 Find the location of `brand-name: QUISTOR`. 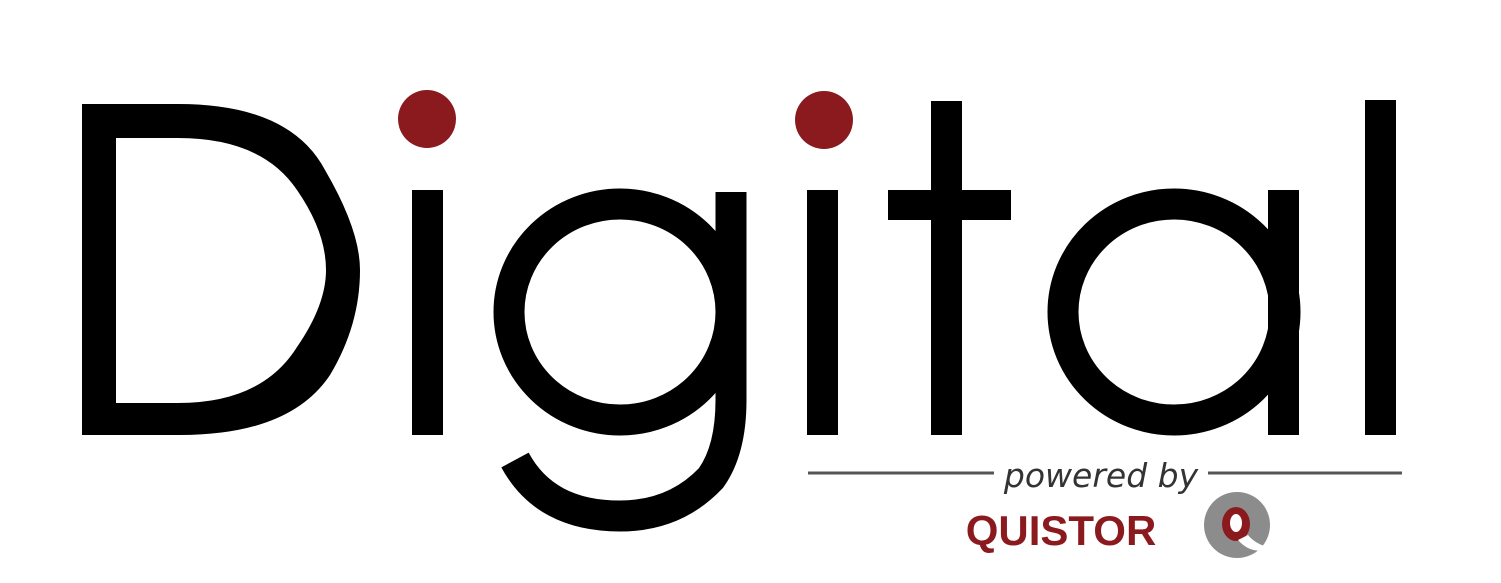

brand-name: QUISTOR is located at coordinates (1061, 530).